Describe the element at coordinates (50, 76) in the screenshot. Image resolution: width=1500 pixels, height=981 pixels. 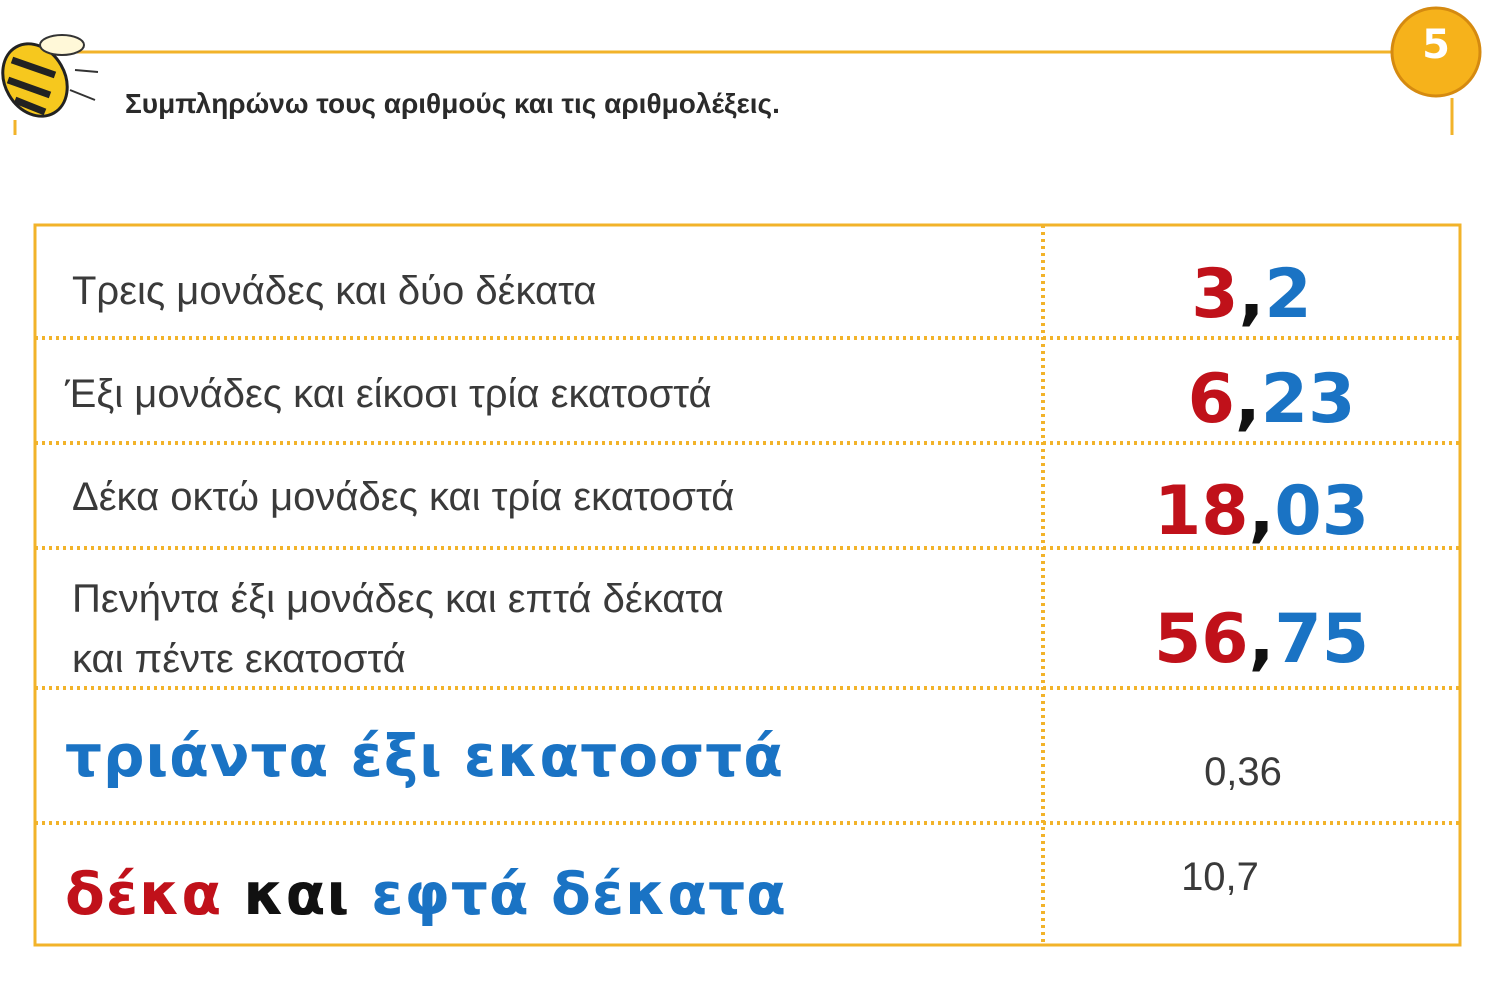
I see `bee-icon` at that location.